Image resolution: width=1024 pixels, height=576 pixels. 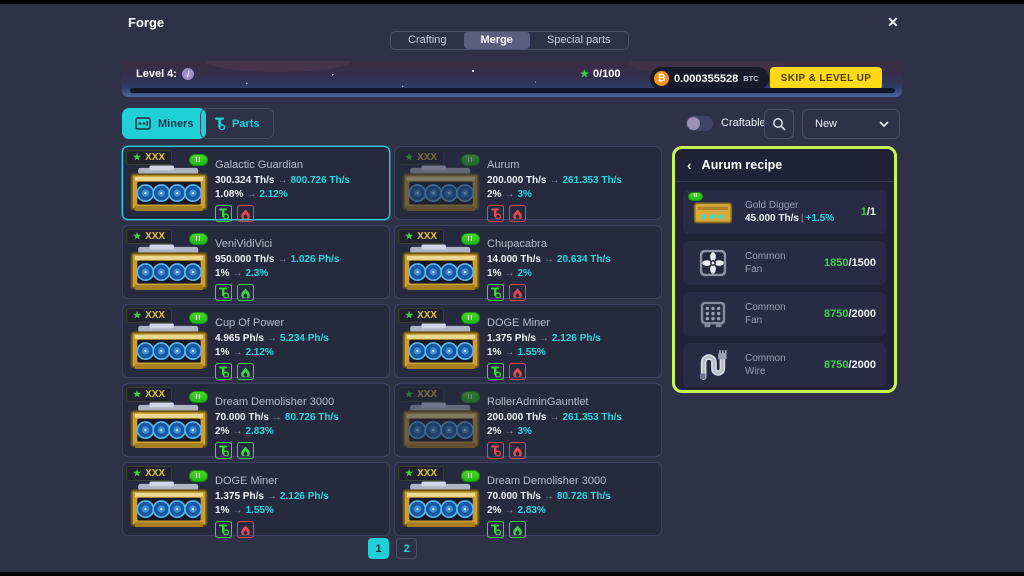 I want to click on boost-line: 1% → 1.55%, so click(x=244, y=510).